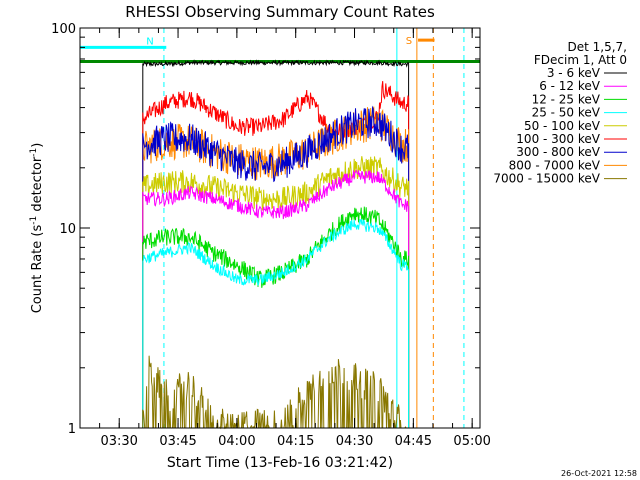 This screenshot has height=480, width=640. Describe the element at coordinates (37, 228) in the screenshot. I see `y-axis-label: Count Rate (s-1 detector-1)` at that location.